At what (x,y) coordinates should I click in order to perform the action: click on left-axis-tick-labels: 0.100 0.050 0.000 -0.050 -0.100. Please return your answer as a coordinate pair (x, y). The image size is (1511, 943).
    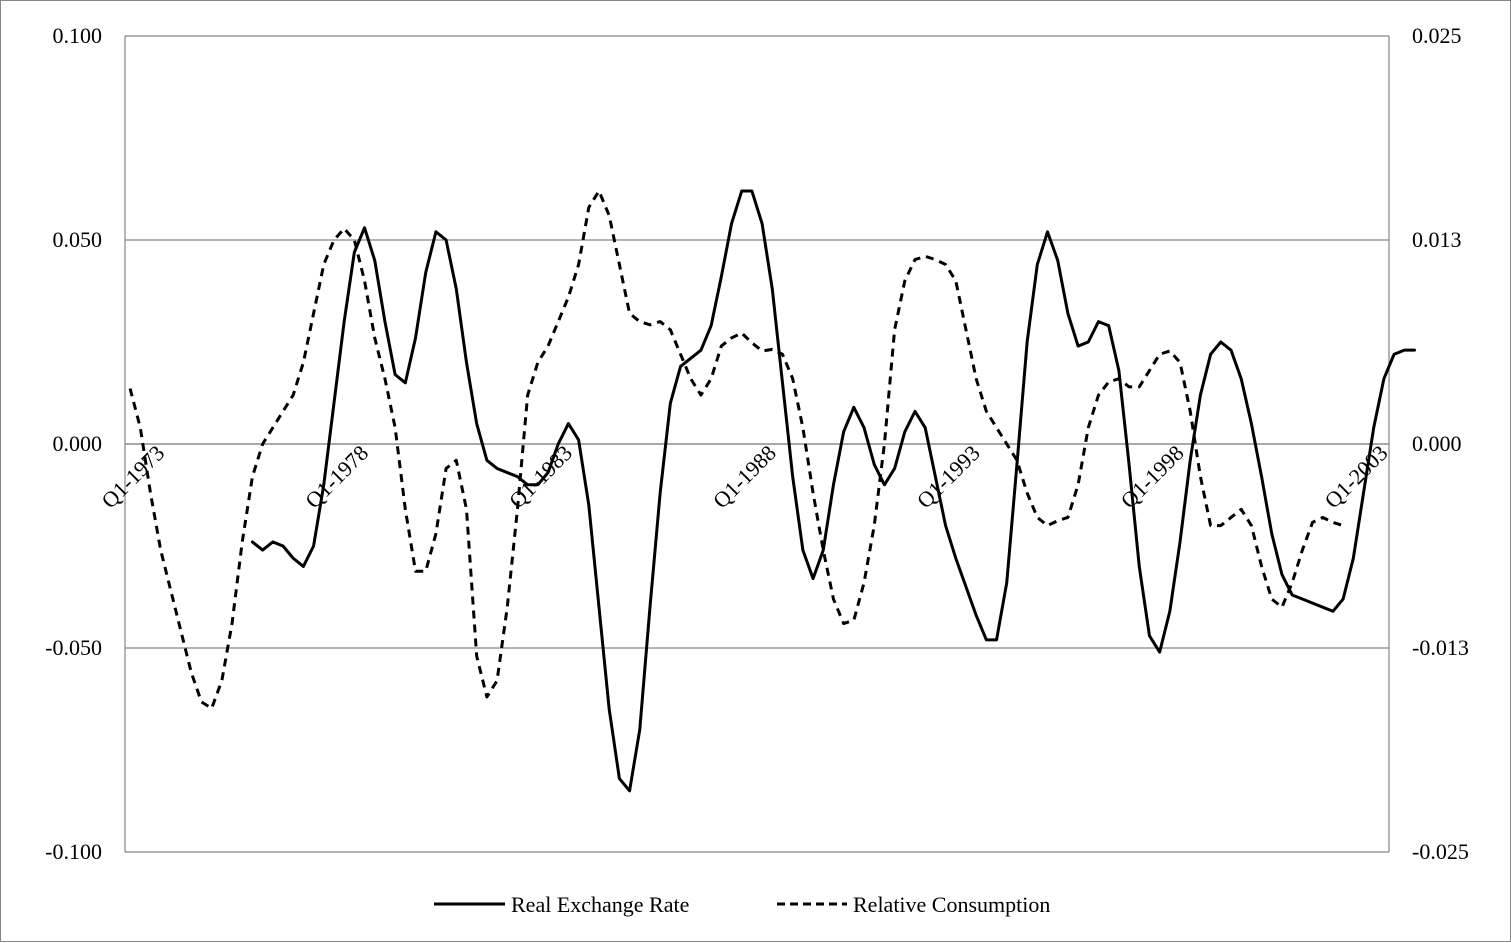
    Looking at the image, I should click on (73, 443).